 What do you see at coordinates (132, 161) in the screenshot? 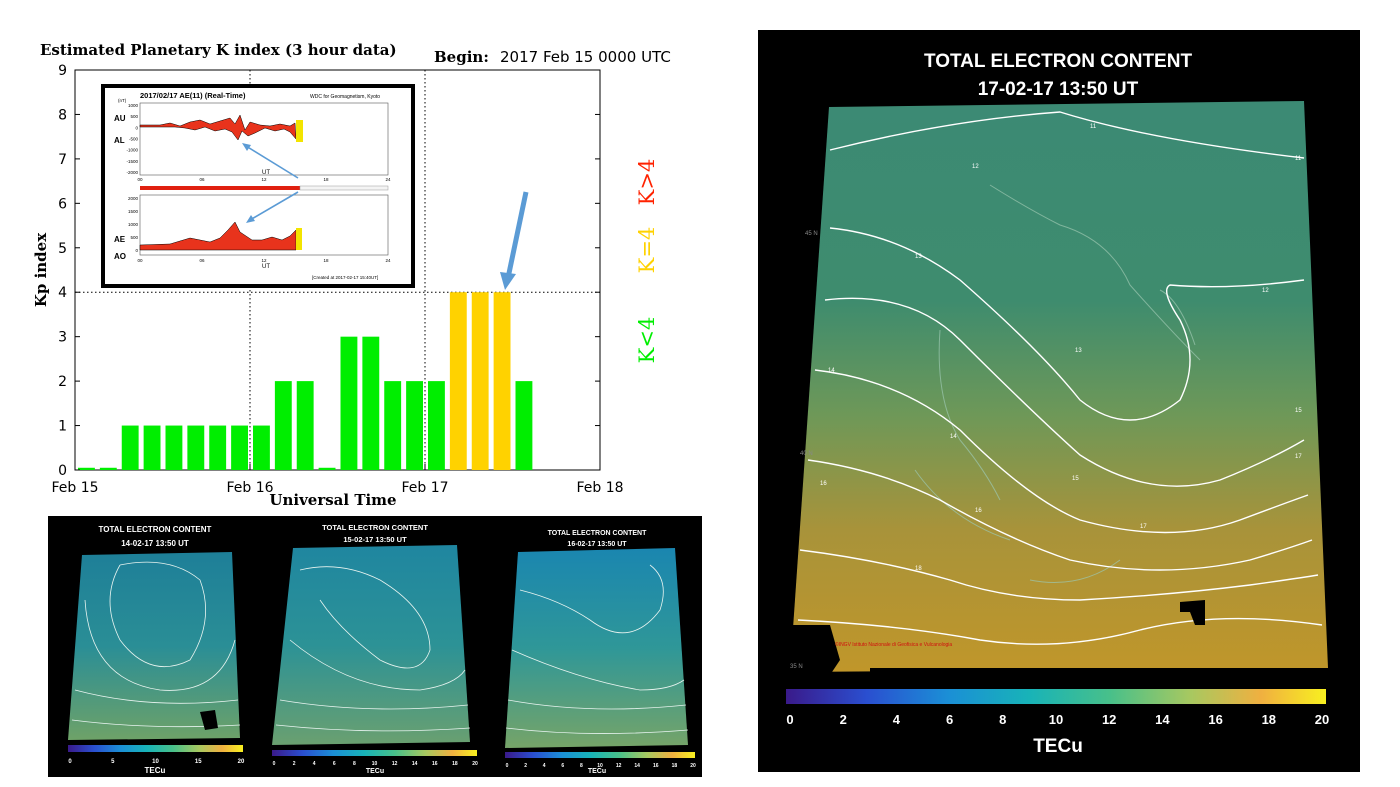
I see `ae-y-tick-label: -1500` at bounding box center [132, 161].